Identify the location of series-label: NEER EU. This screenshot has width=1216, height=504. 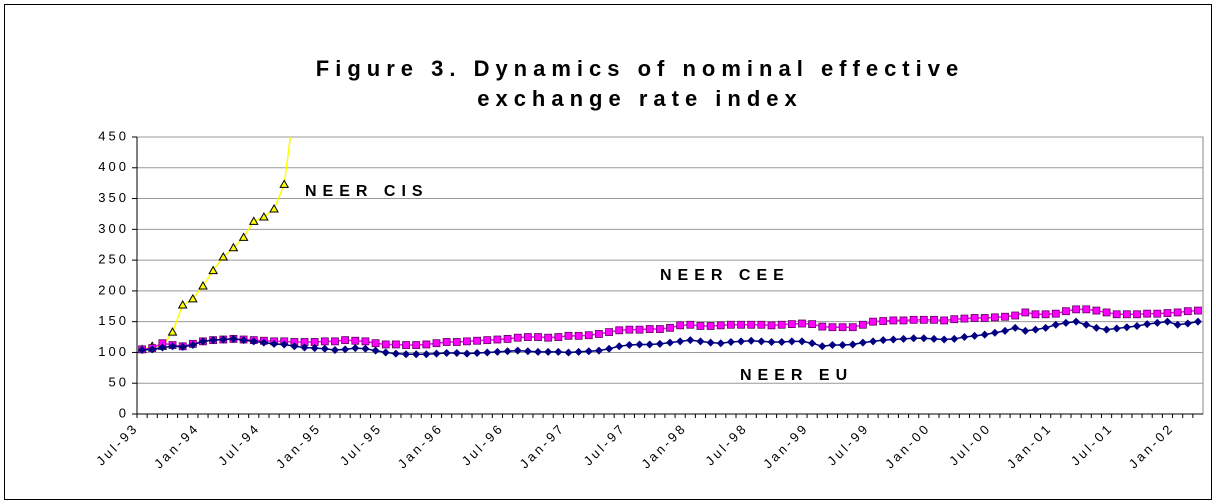
(796, 375).